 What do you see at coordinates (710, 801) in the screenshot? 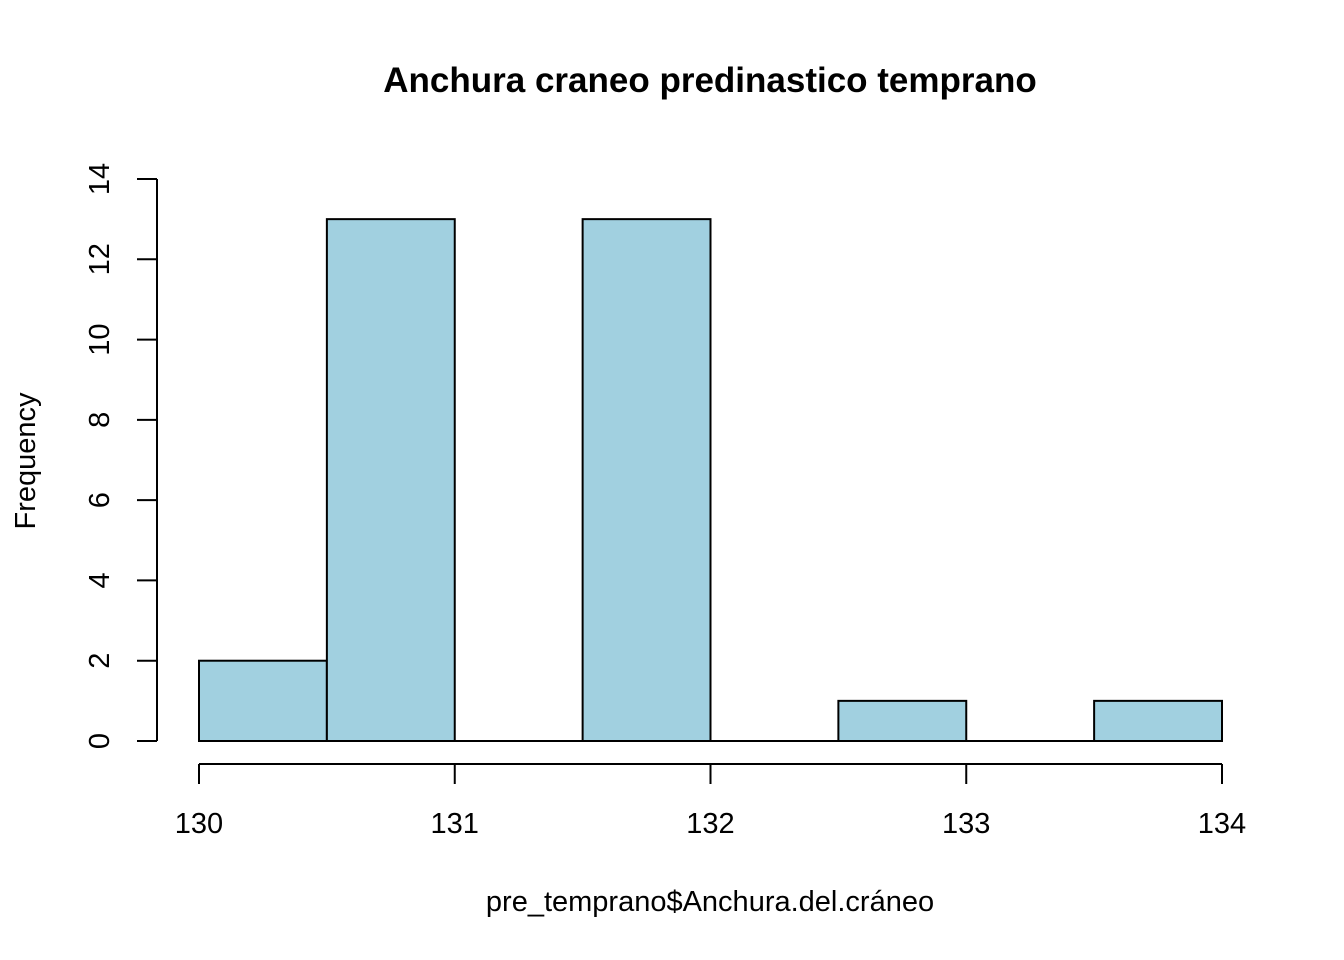
I see `x-axis: 130 131 132 133 134` at bounding box center [710, 801].